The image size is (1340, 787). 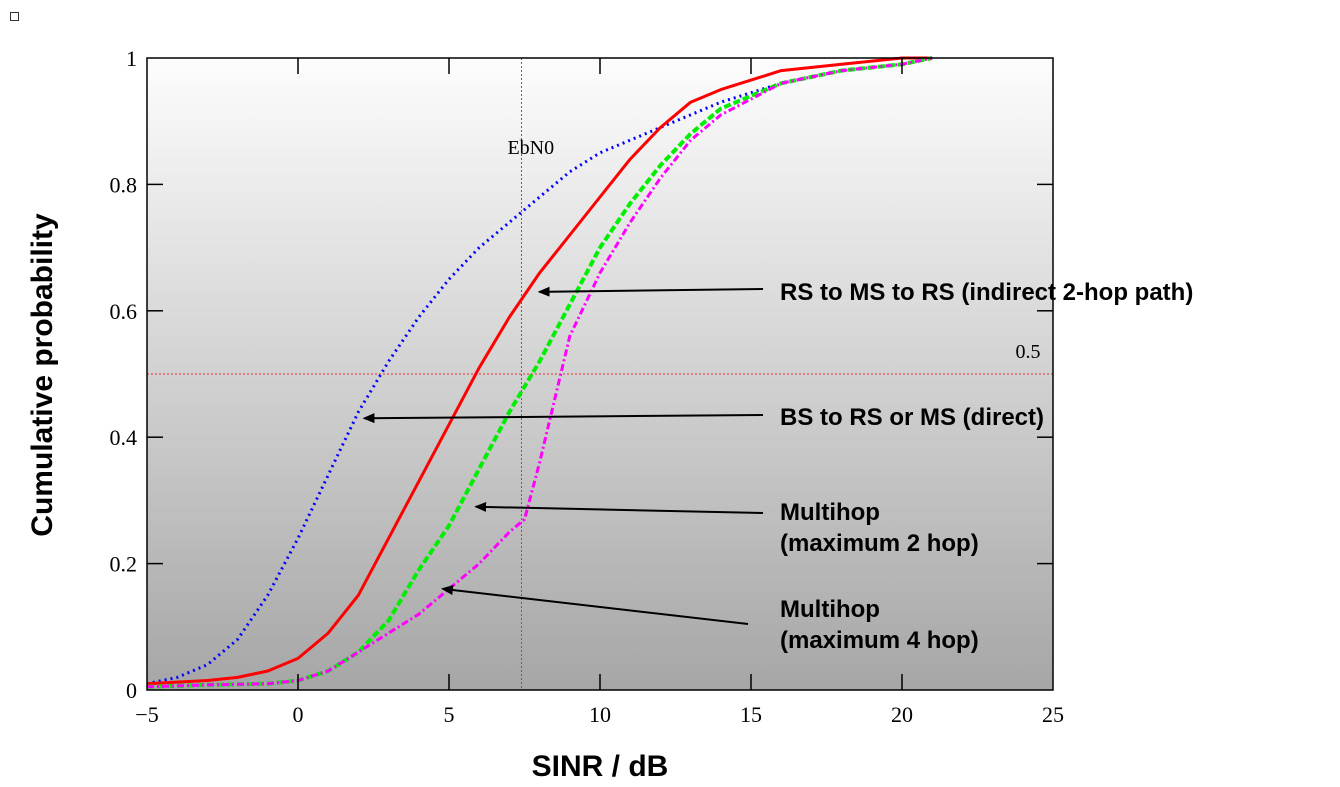 What do you see at coordinates (530, 148) in the screenshot?
I see `ref-label-vertical: EbN0` at bounding box center [530, 148].